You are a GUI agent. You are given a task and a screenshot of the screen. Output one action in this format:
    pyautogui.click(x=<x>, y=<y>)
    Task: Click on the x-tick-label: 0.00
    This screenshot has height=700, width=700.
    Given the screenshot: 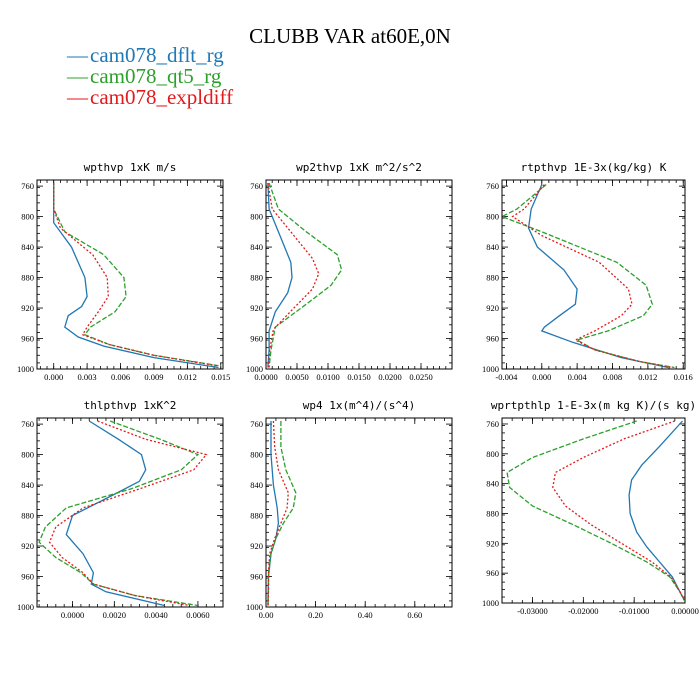 What is the action you would take?
    pyautogui.click(x=266, y=615)
    